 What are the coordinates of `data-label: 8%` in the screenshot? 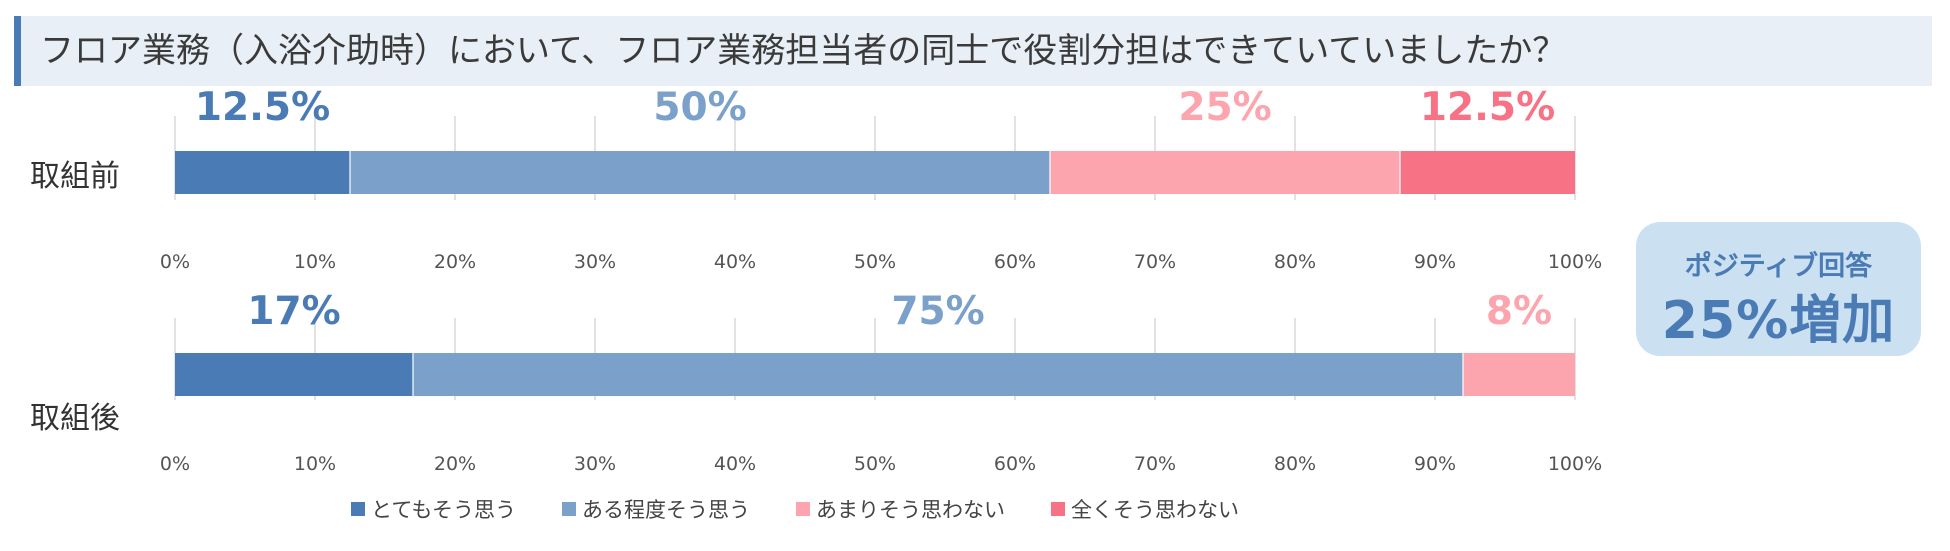 It's located at (1519, 311).